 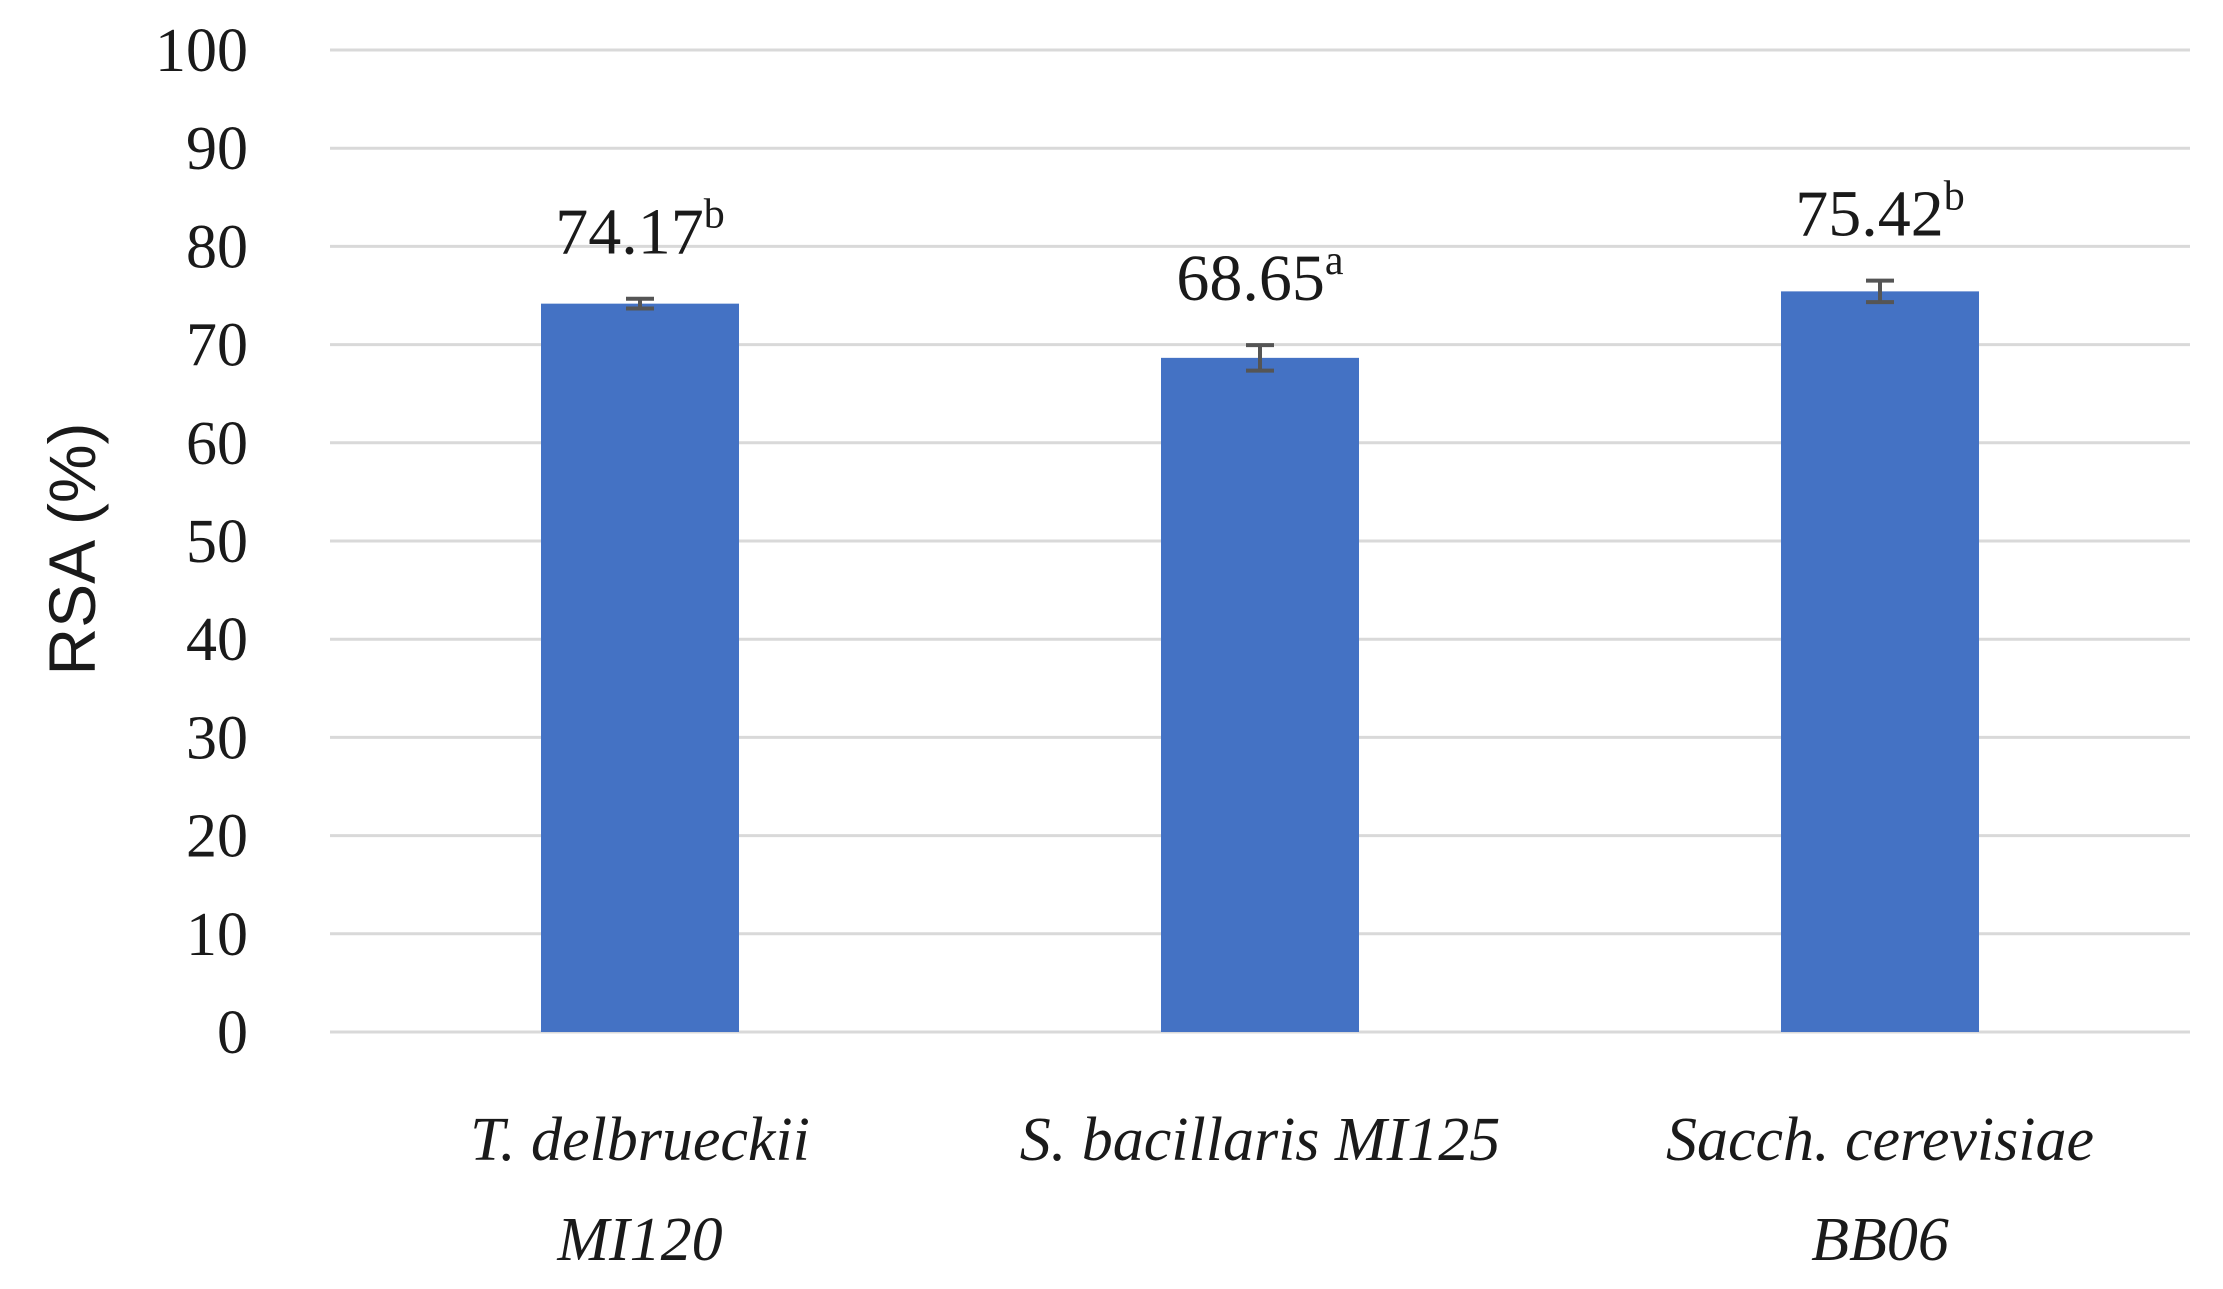 I want to click on y-tick-label: 20, so click(x=217, y=837).